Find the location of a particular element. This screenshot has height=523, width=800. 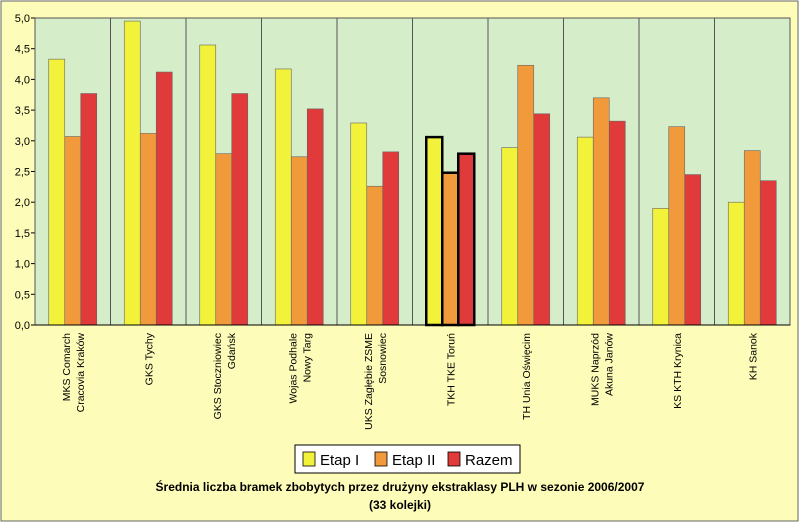

y-tick-label: 3,5 is located at coordinates (22, 111).